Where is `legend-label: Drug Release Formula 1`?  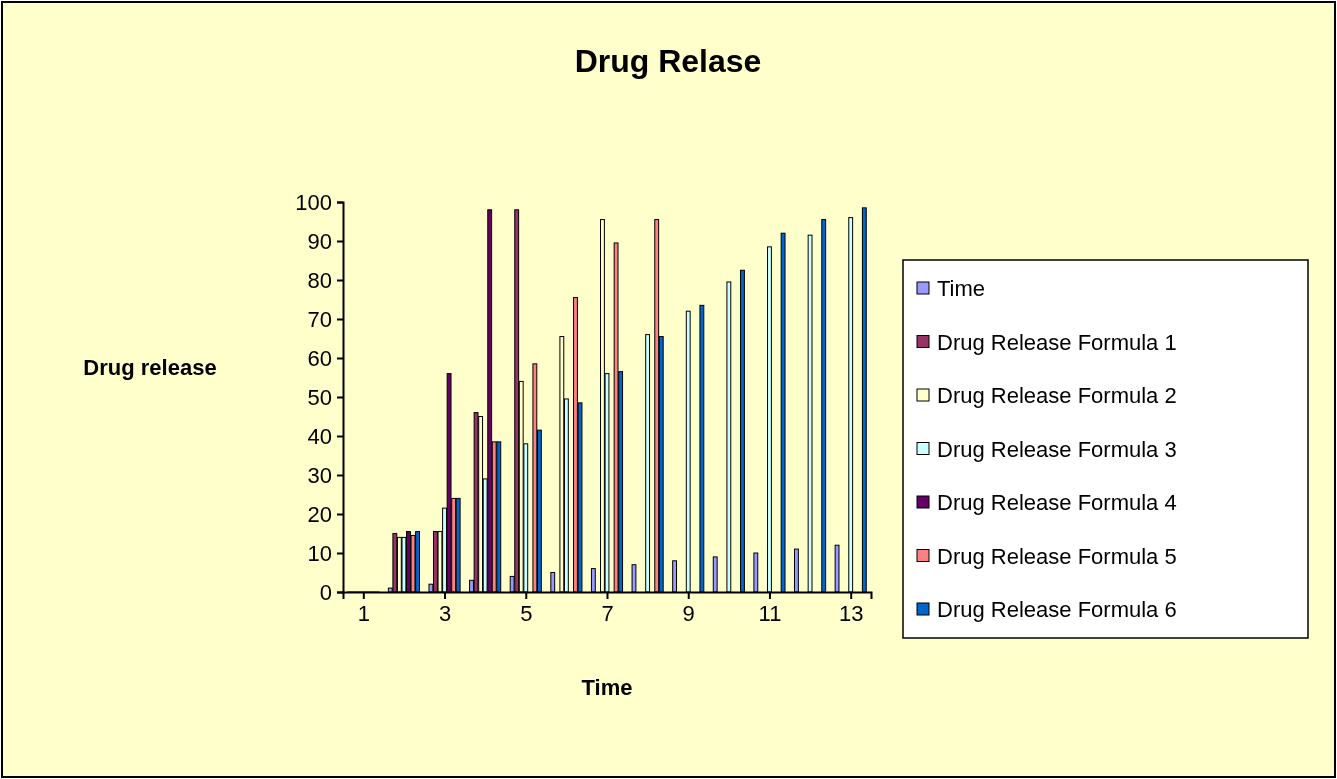
legend-label: Drug Release Formula 1 is located at coordinates (1057, 342).